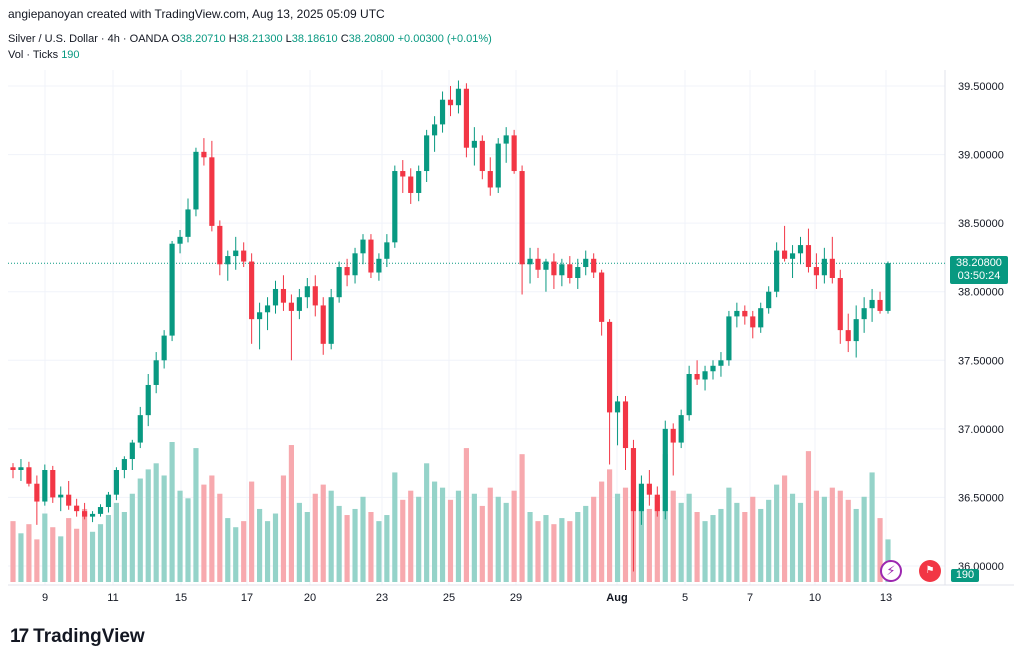 The height and width of the screenshot is (665, 1024). What do you see at coordinates (930, 571) in the screenshot?
I see `us-flag-icon: ⚑` at bounding box center [930, 571].